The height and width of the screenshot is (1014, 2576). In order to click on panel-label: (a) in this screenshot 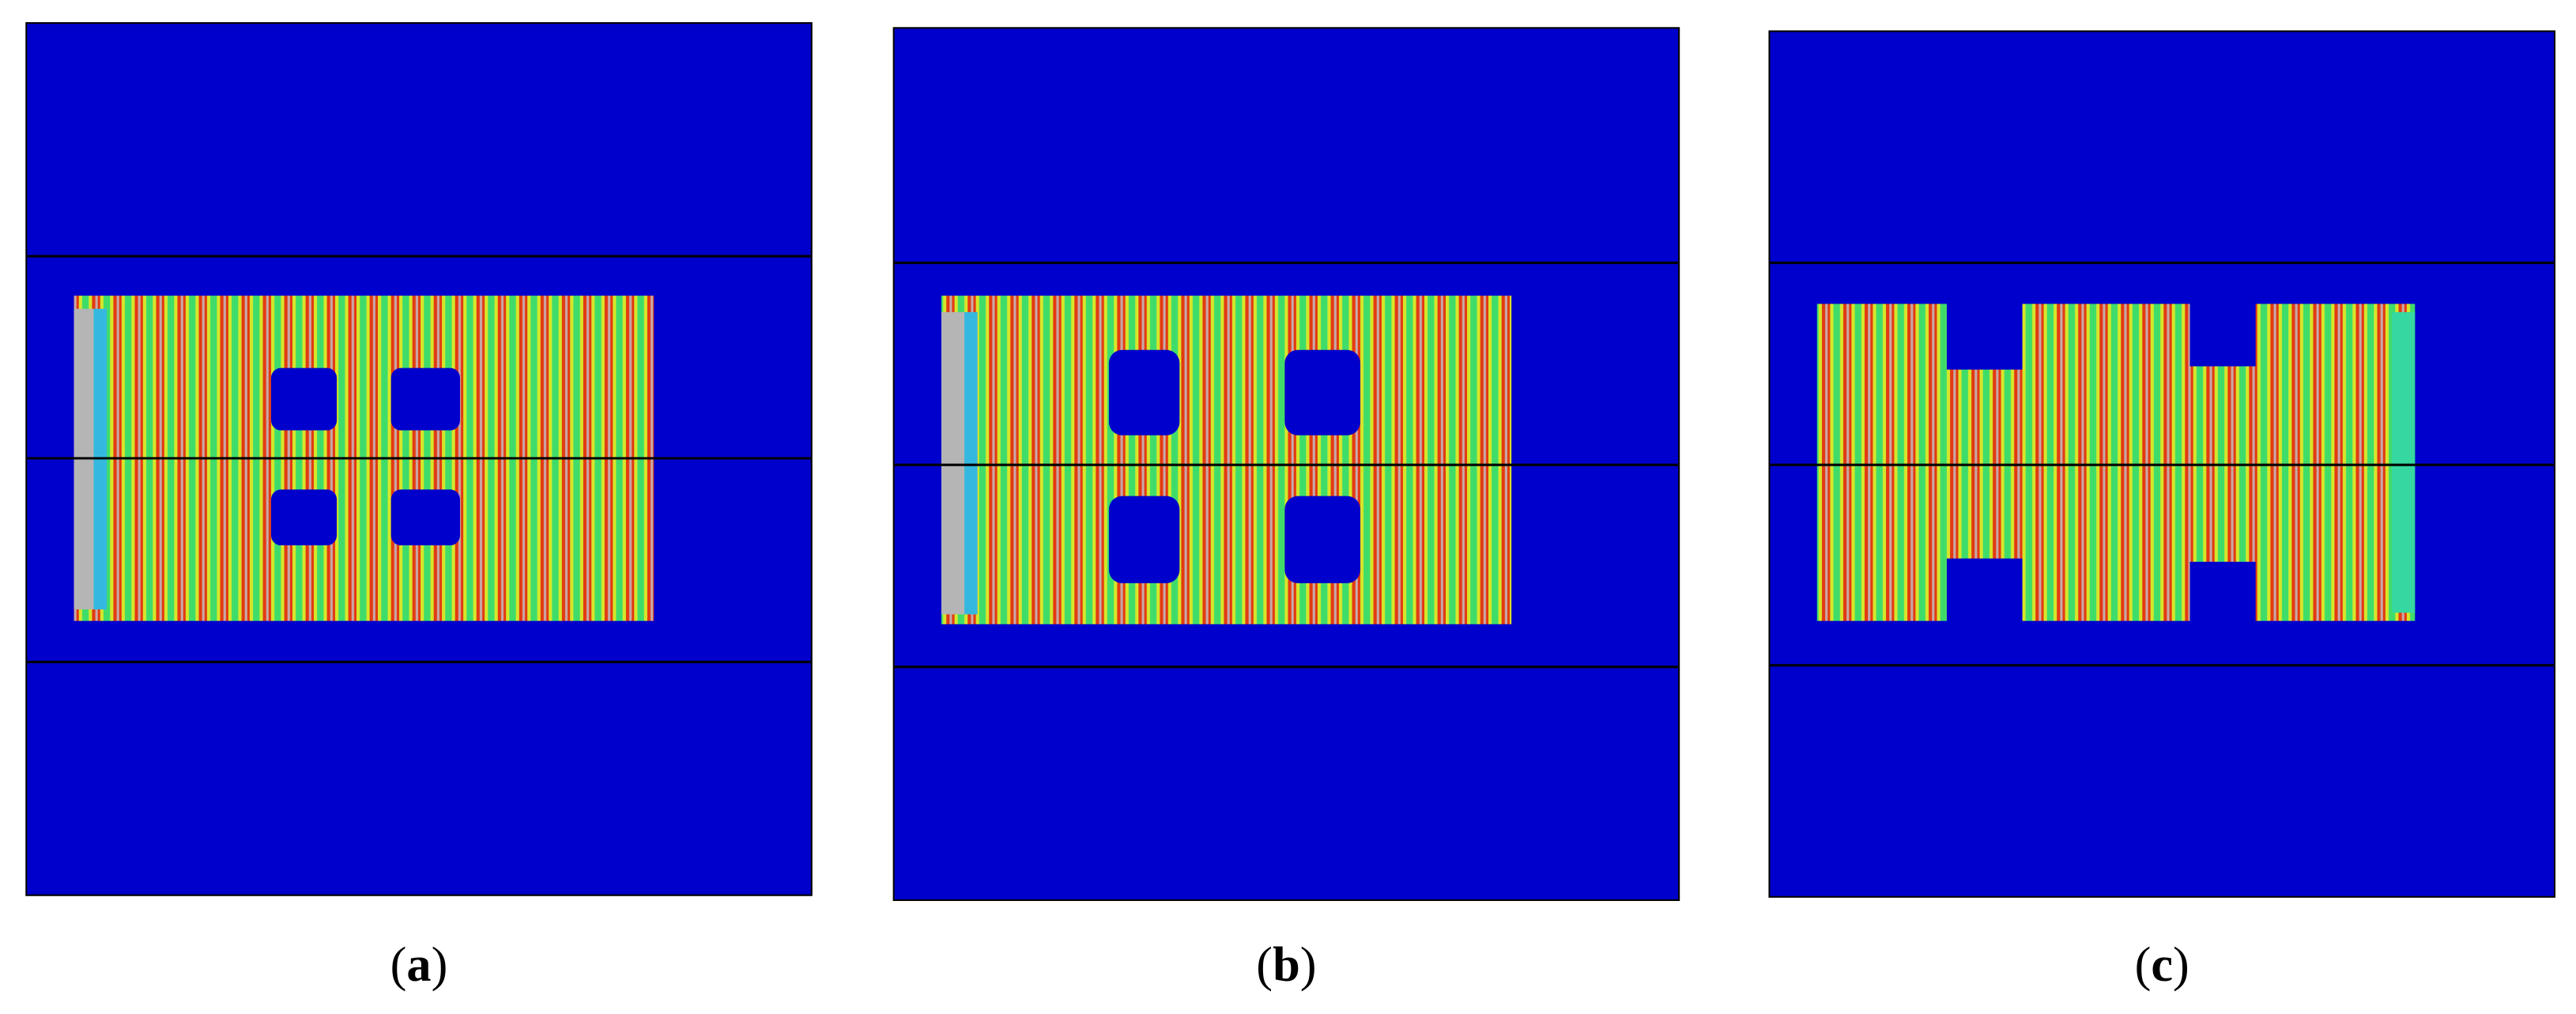, I will do `click(419, 964)`.